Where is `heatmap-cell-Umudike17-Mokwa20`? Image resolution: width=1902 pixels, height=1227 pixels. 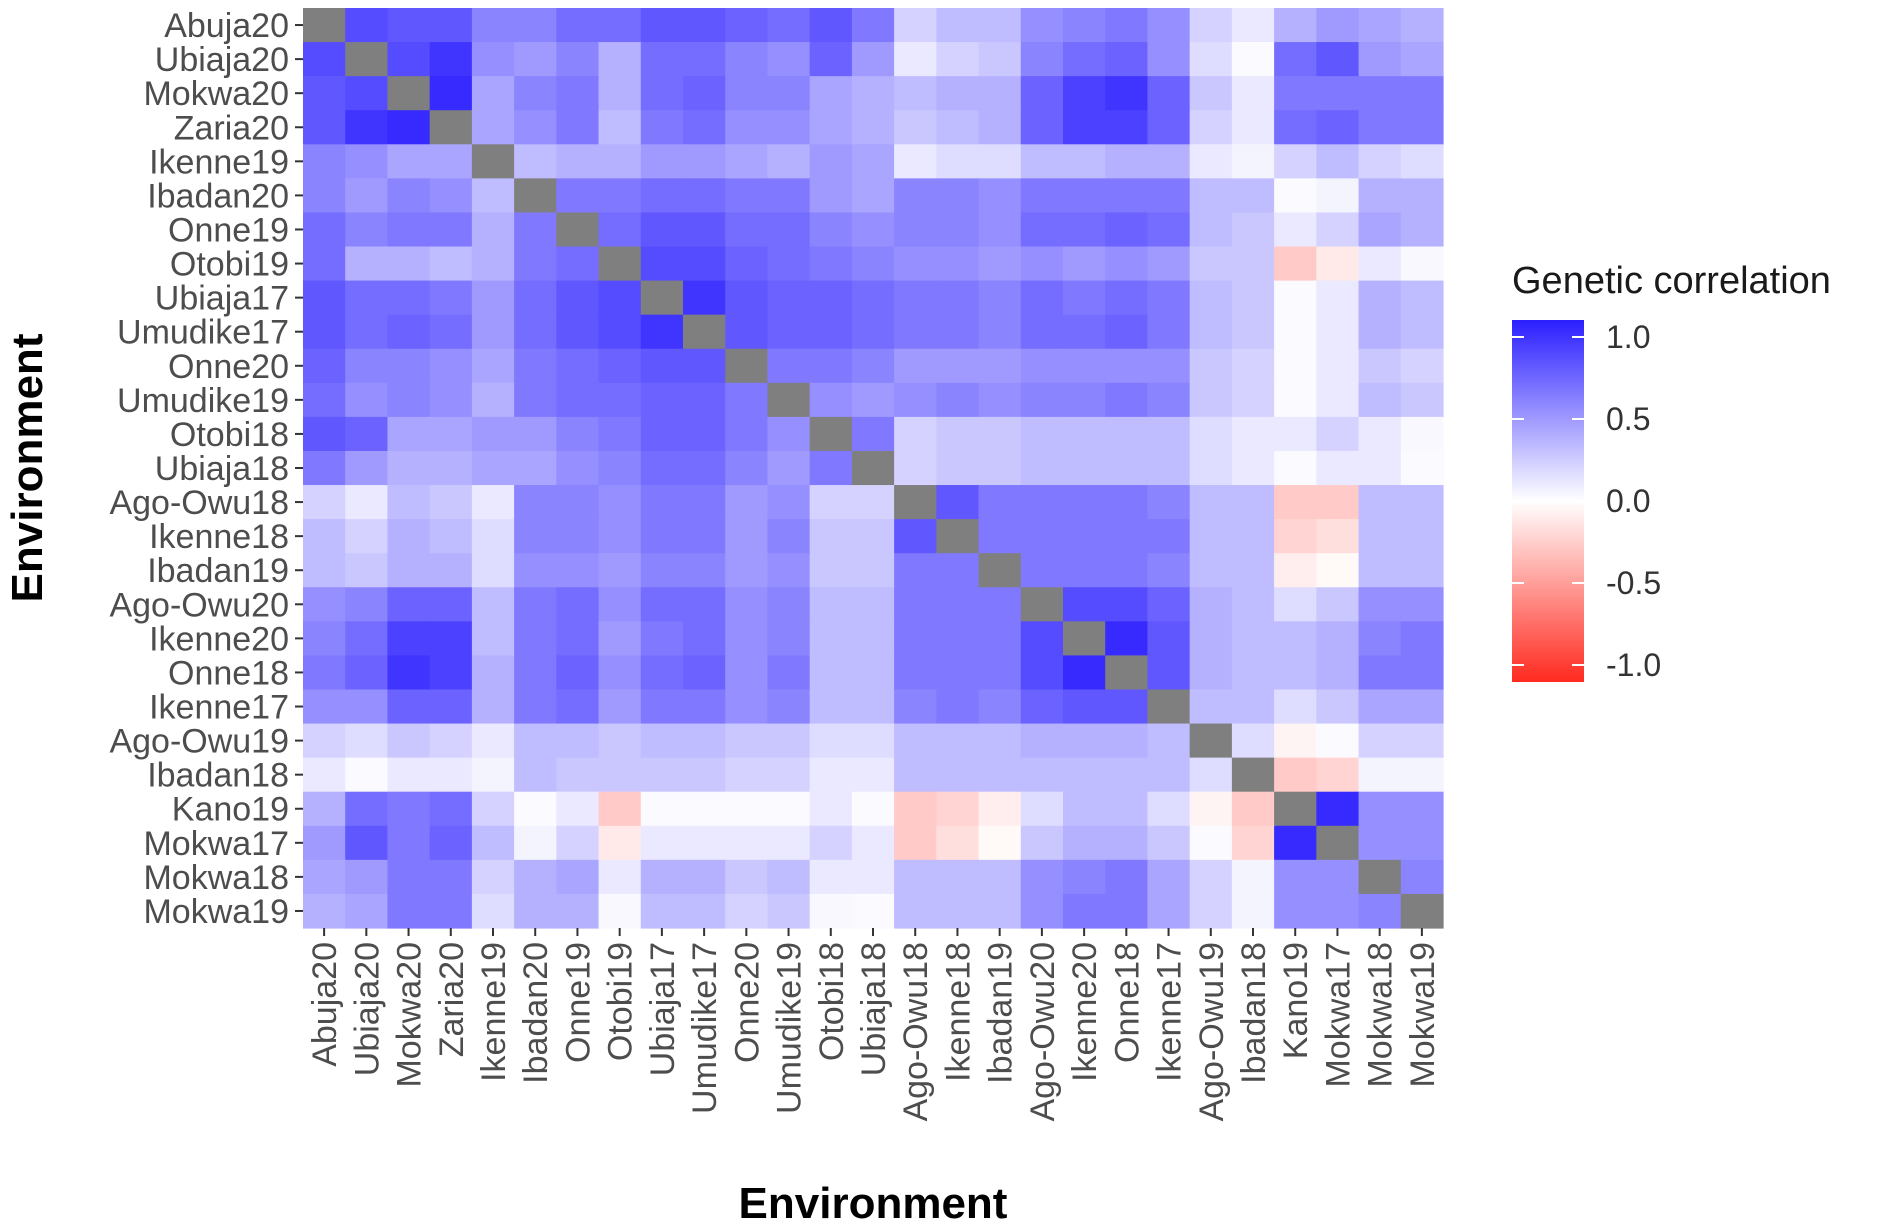
heatmap-cell-Umudike17-Mokwa20 is located at coordinates (409, 332).